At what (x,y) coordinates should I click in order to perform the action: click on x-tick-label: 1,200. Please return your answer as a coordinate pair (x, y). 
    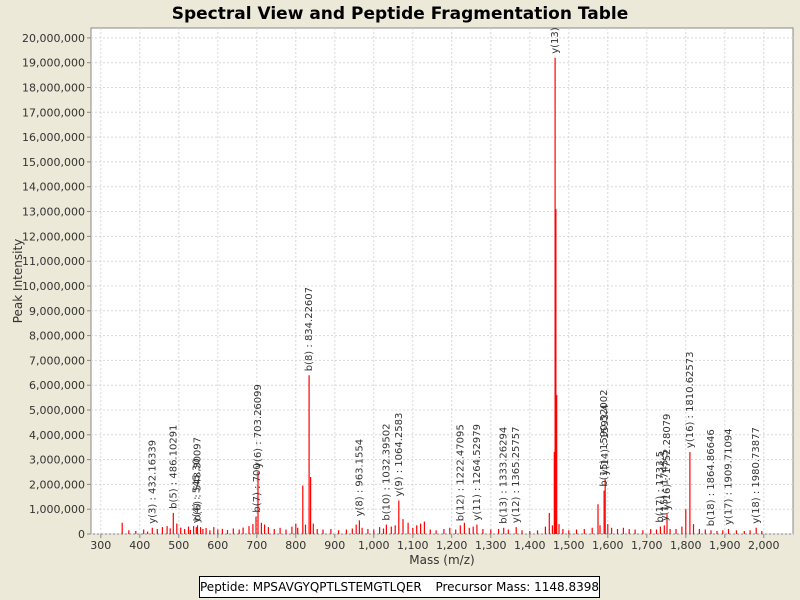
    Looking at the image, I should click on (452, 545).